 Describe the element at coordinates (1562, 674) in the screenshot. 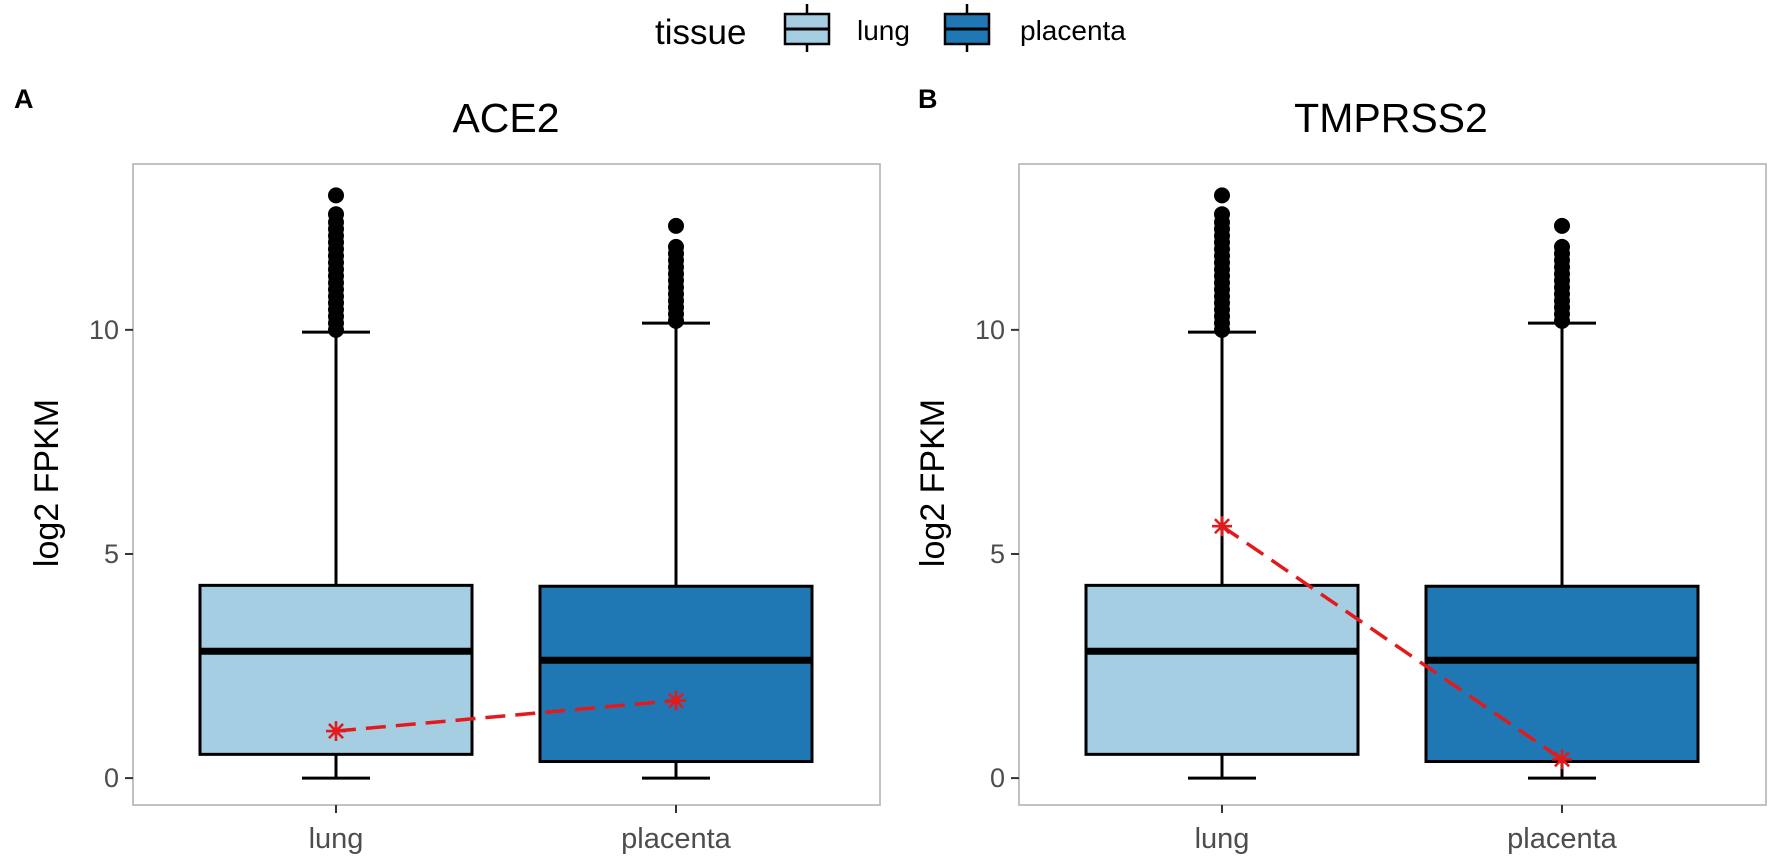

I see `box-tmprss2-placenta` at that location.